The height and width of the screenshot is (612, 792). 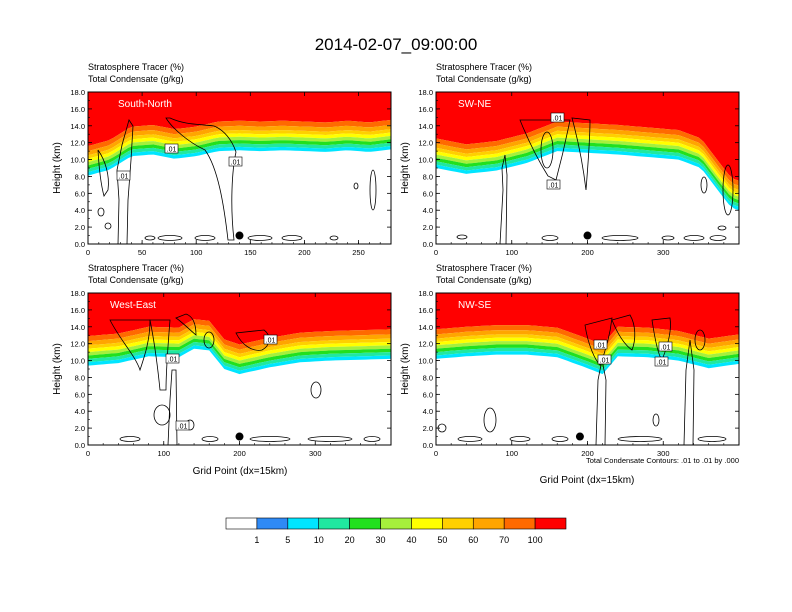 I want to click on y-tick-label: 0.0, so click(x=80, y=244).